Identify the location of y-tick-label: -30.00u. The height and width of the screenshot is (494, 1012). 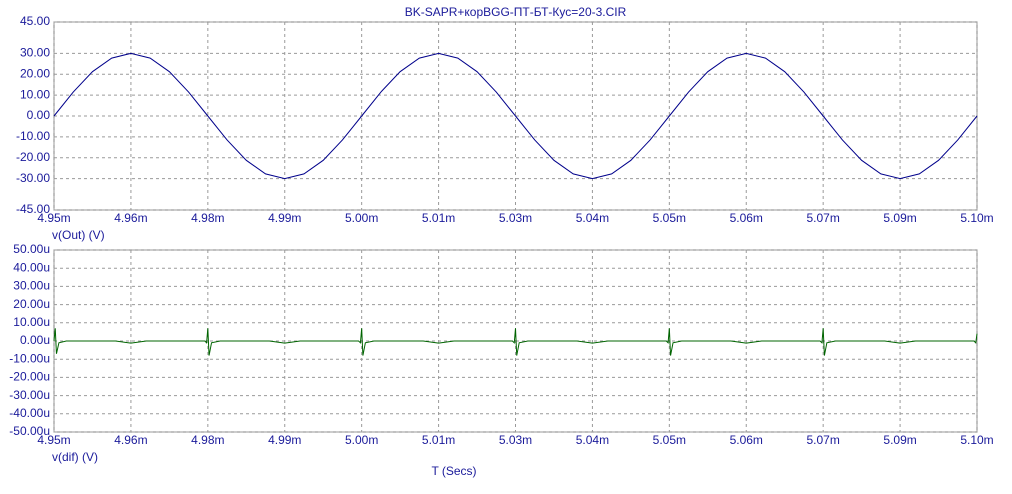
(29, 395).